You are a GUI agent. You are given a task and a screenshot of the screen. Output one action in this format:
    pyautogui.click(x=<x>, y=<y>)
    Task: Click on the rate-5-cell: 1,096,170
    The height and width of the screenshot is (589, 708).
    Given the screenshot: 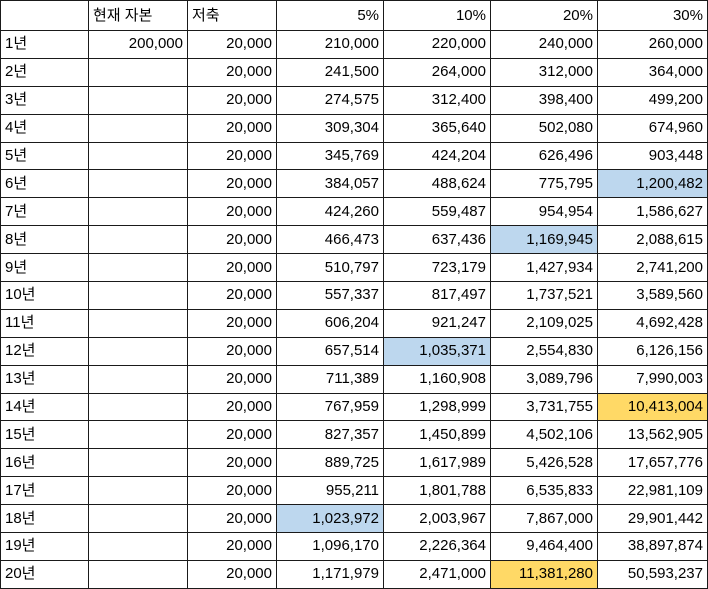 What is the action you would take?
    pyautogui.click(x=330, y=546)
    